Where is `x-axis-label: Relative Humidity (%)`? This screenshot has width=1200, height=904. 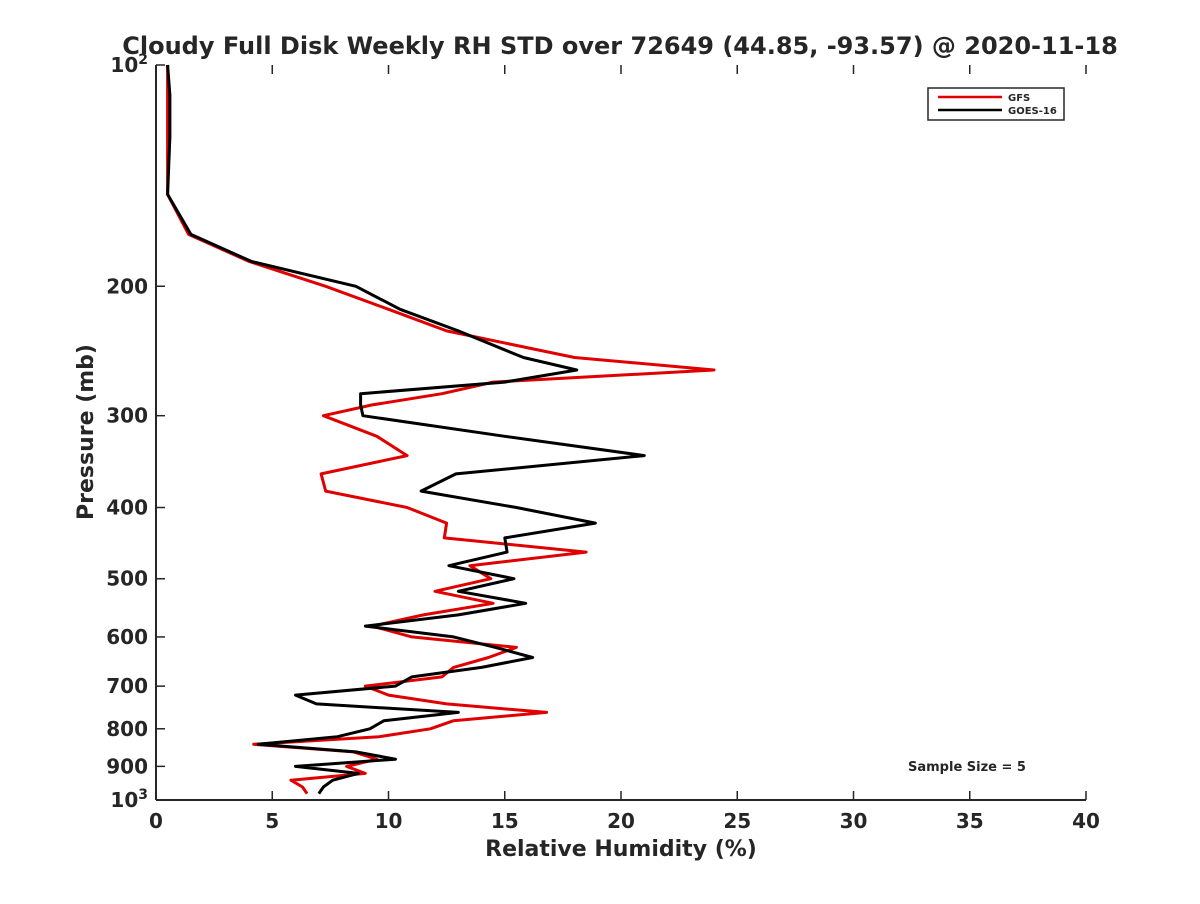 x-axis-label: Relative Humidity (%) is located at coordinates (621, 849).